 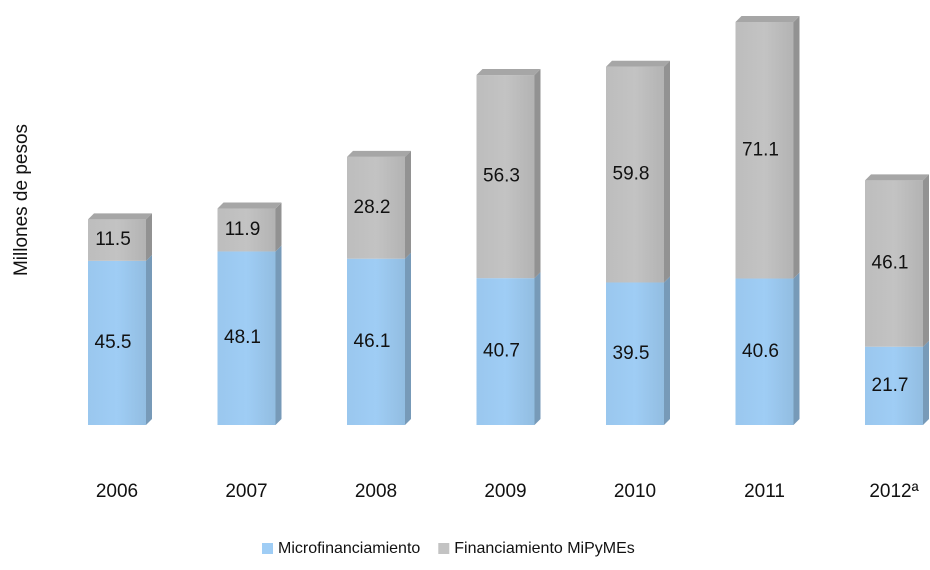 What do you see at coordinates (760, 351) in the screenshot?
I see `value-label: 40.6` at bounding box center [760, 351].